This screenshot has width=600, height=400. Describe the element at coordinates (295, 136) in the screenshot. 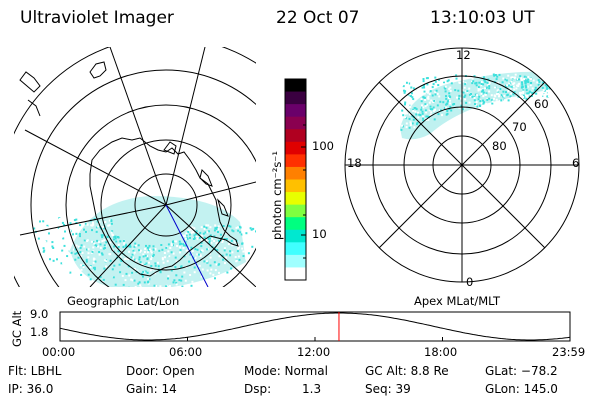

I see `colorbar-band` at that location.